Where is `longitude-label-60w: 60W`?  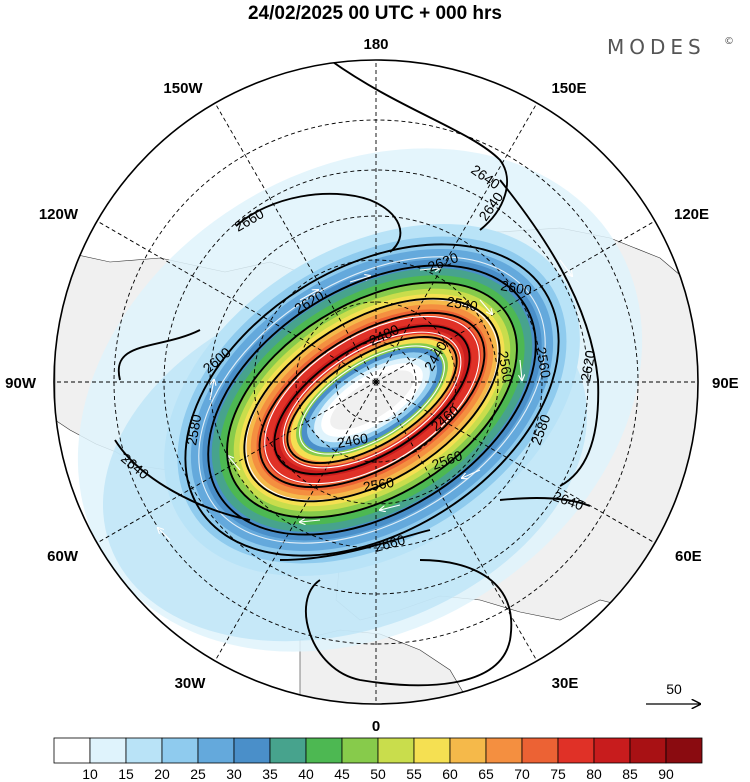 longitude-label-60w: 60W is located at coordinates (63, 556).